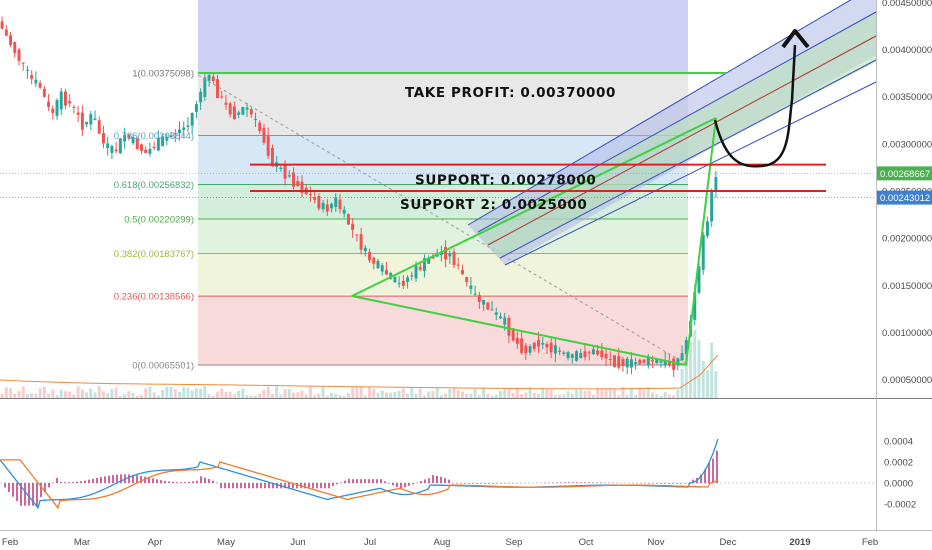 The height and width of the screenshot is (550, 932). What do you see at coordinates (799, 542) in the screenshot?
I see `time-tick-label: 2019` at bounding box center [799, 542].